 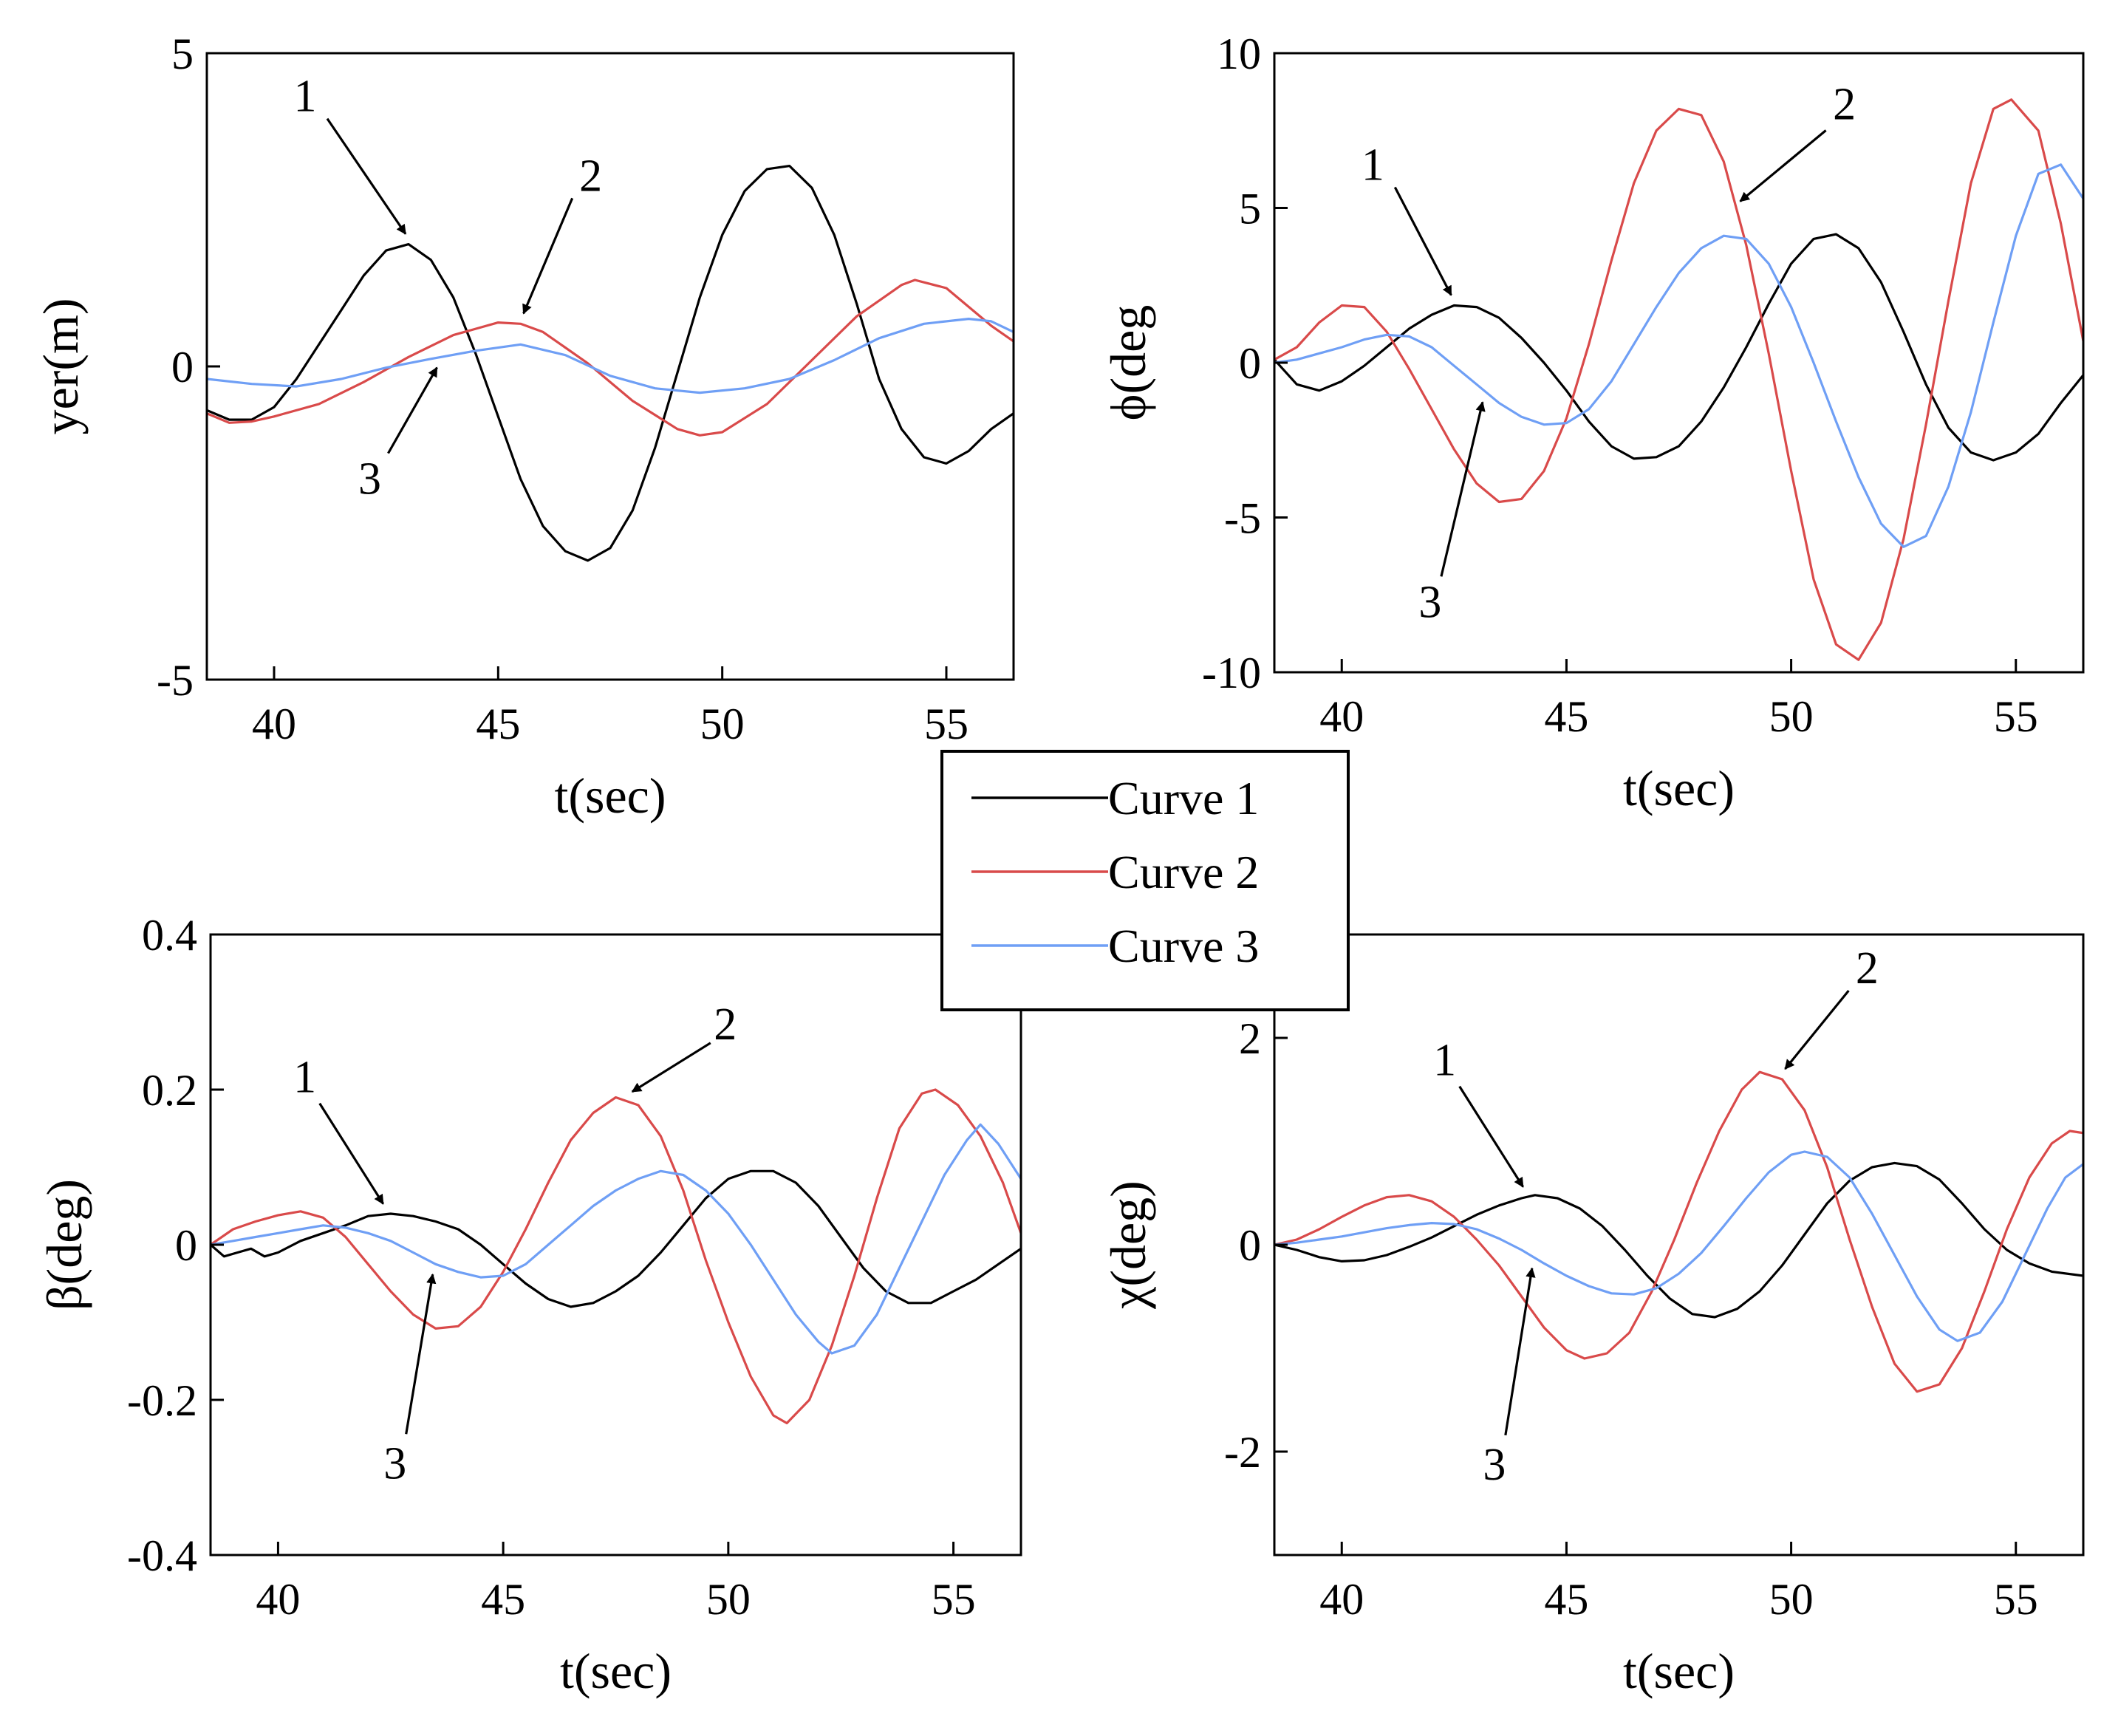 I want to click on y-axis-label: yer(m), so click(x=61, y=366).